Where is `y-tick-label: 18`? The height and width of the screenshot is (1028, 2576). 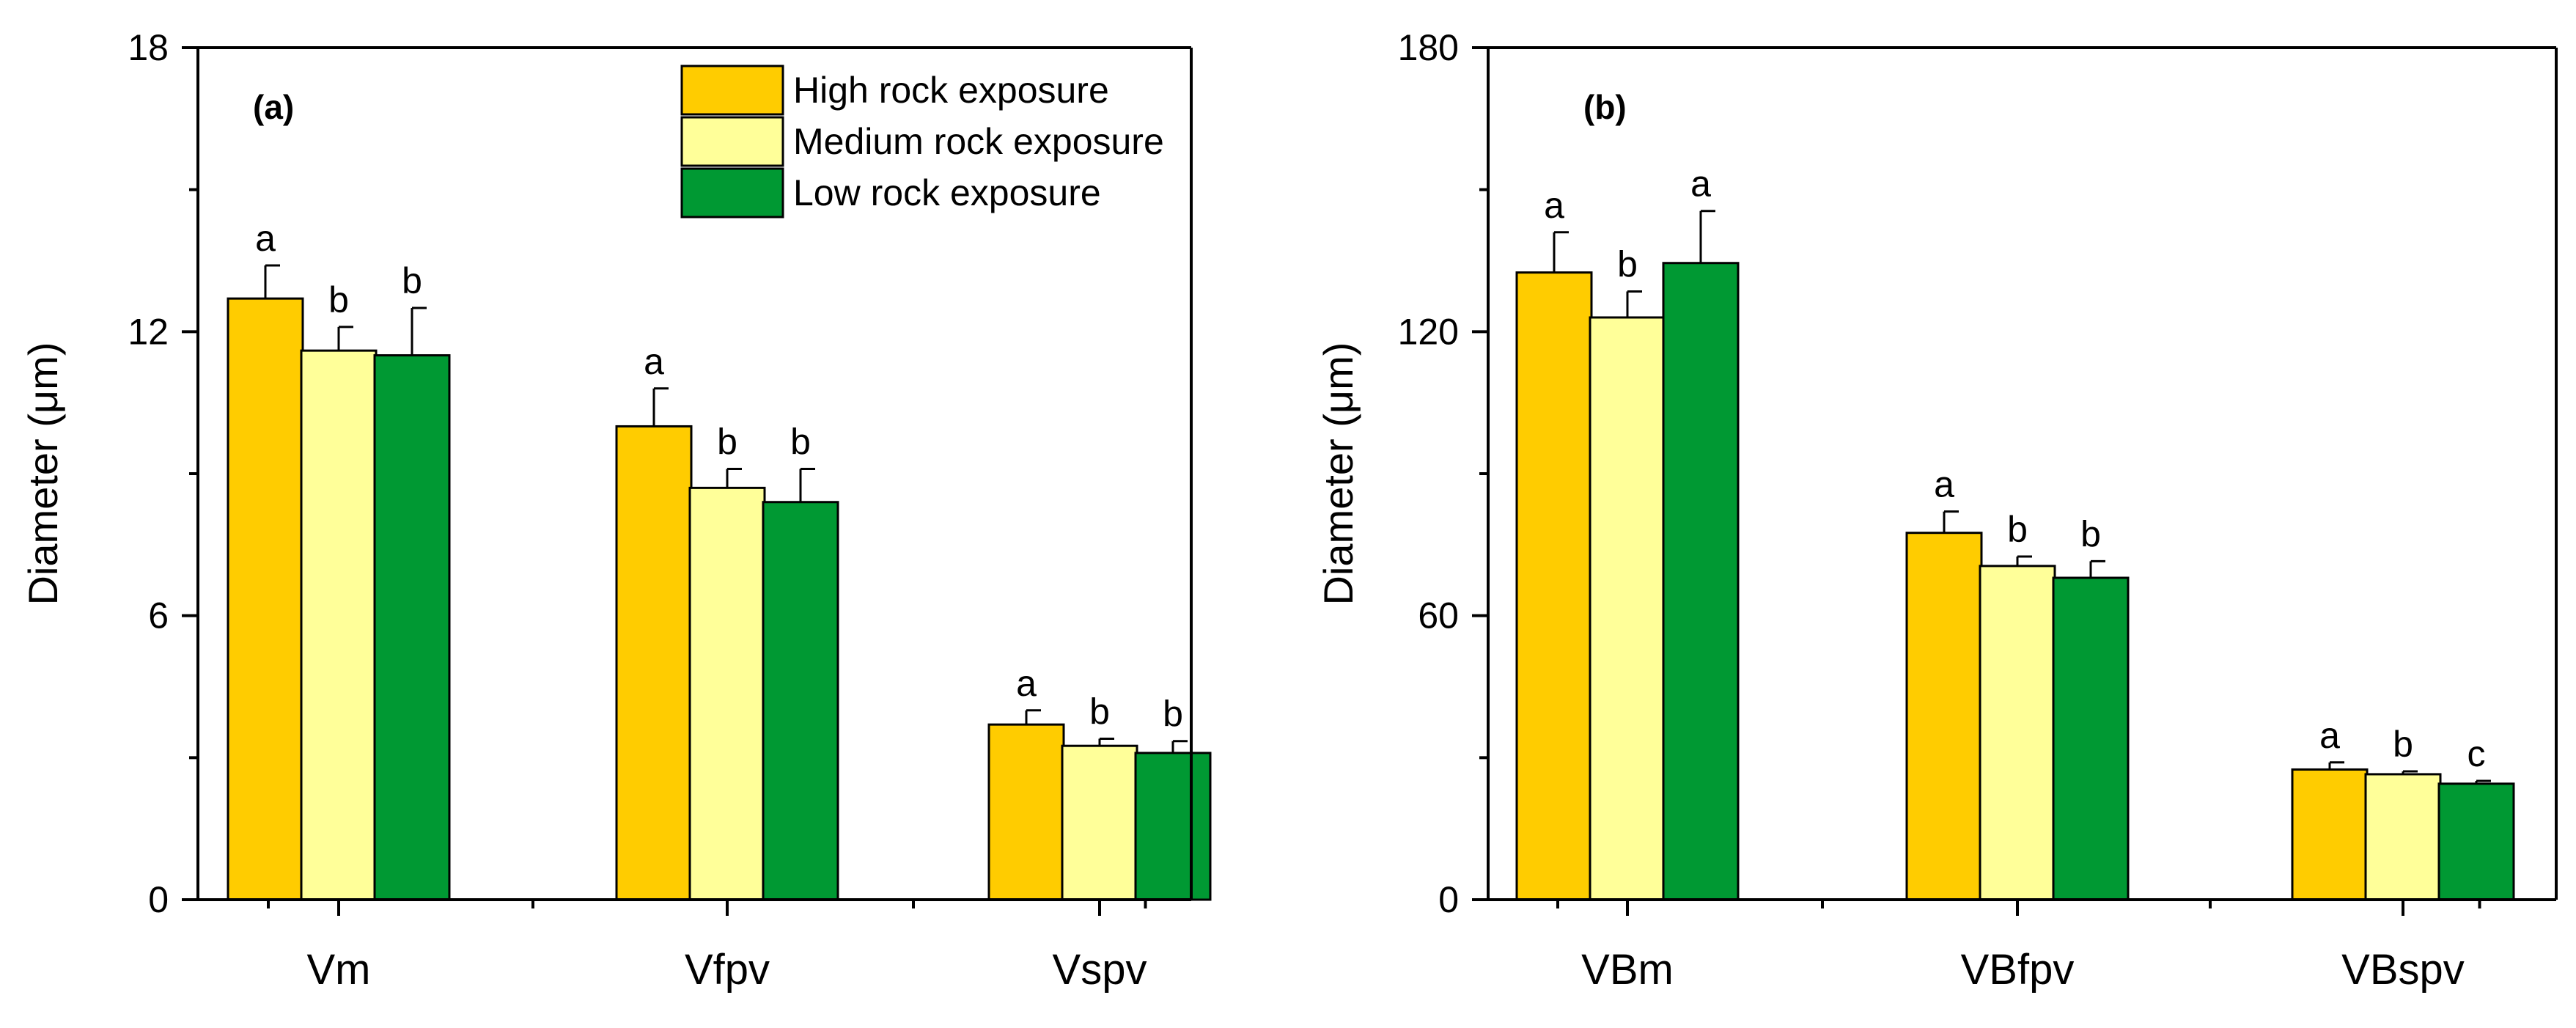 y-tick-label: 18 is located at coordinates (148, 47).